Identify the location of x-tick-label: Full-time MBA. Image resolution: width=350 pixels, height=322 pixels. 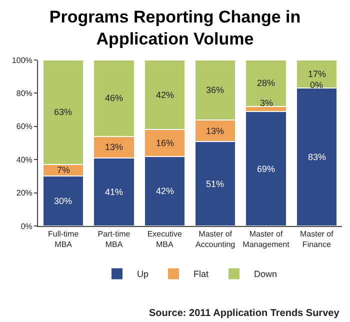
(64, 239).